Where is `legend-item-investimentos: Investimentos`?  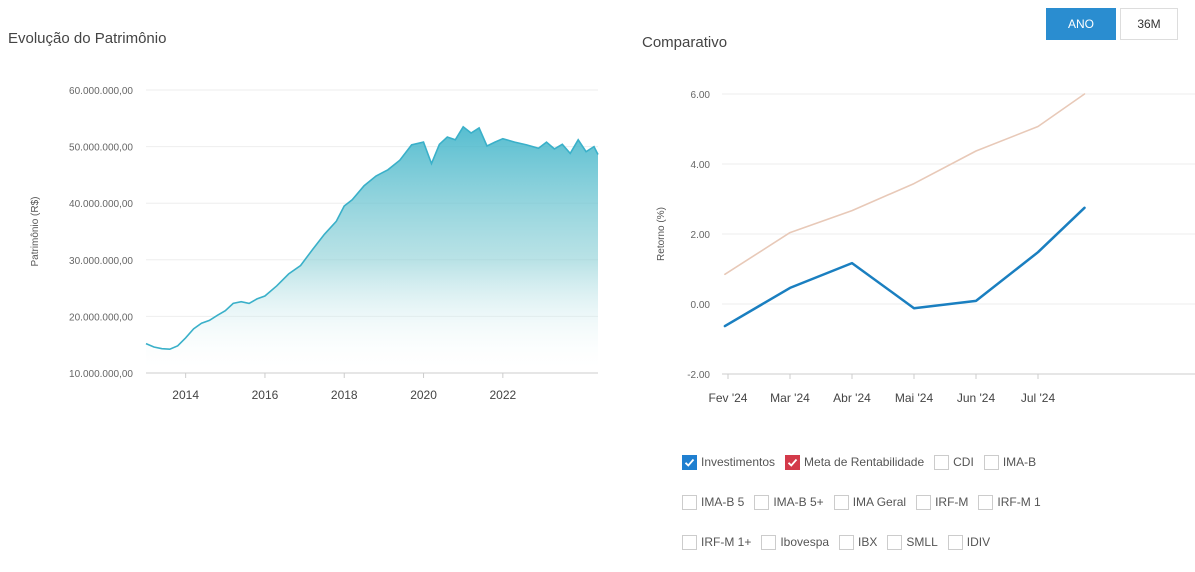 legend-item-investimentos: Investimentos is located at coordinates (729, 462).